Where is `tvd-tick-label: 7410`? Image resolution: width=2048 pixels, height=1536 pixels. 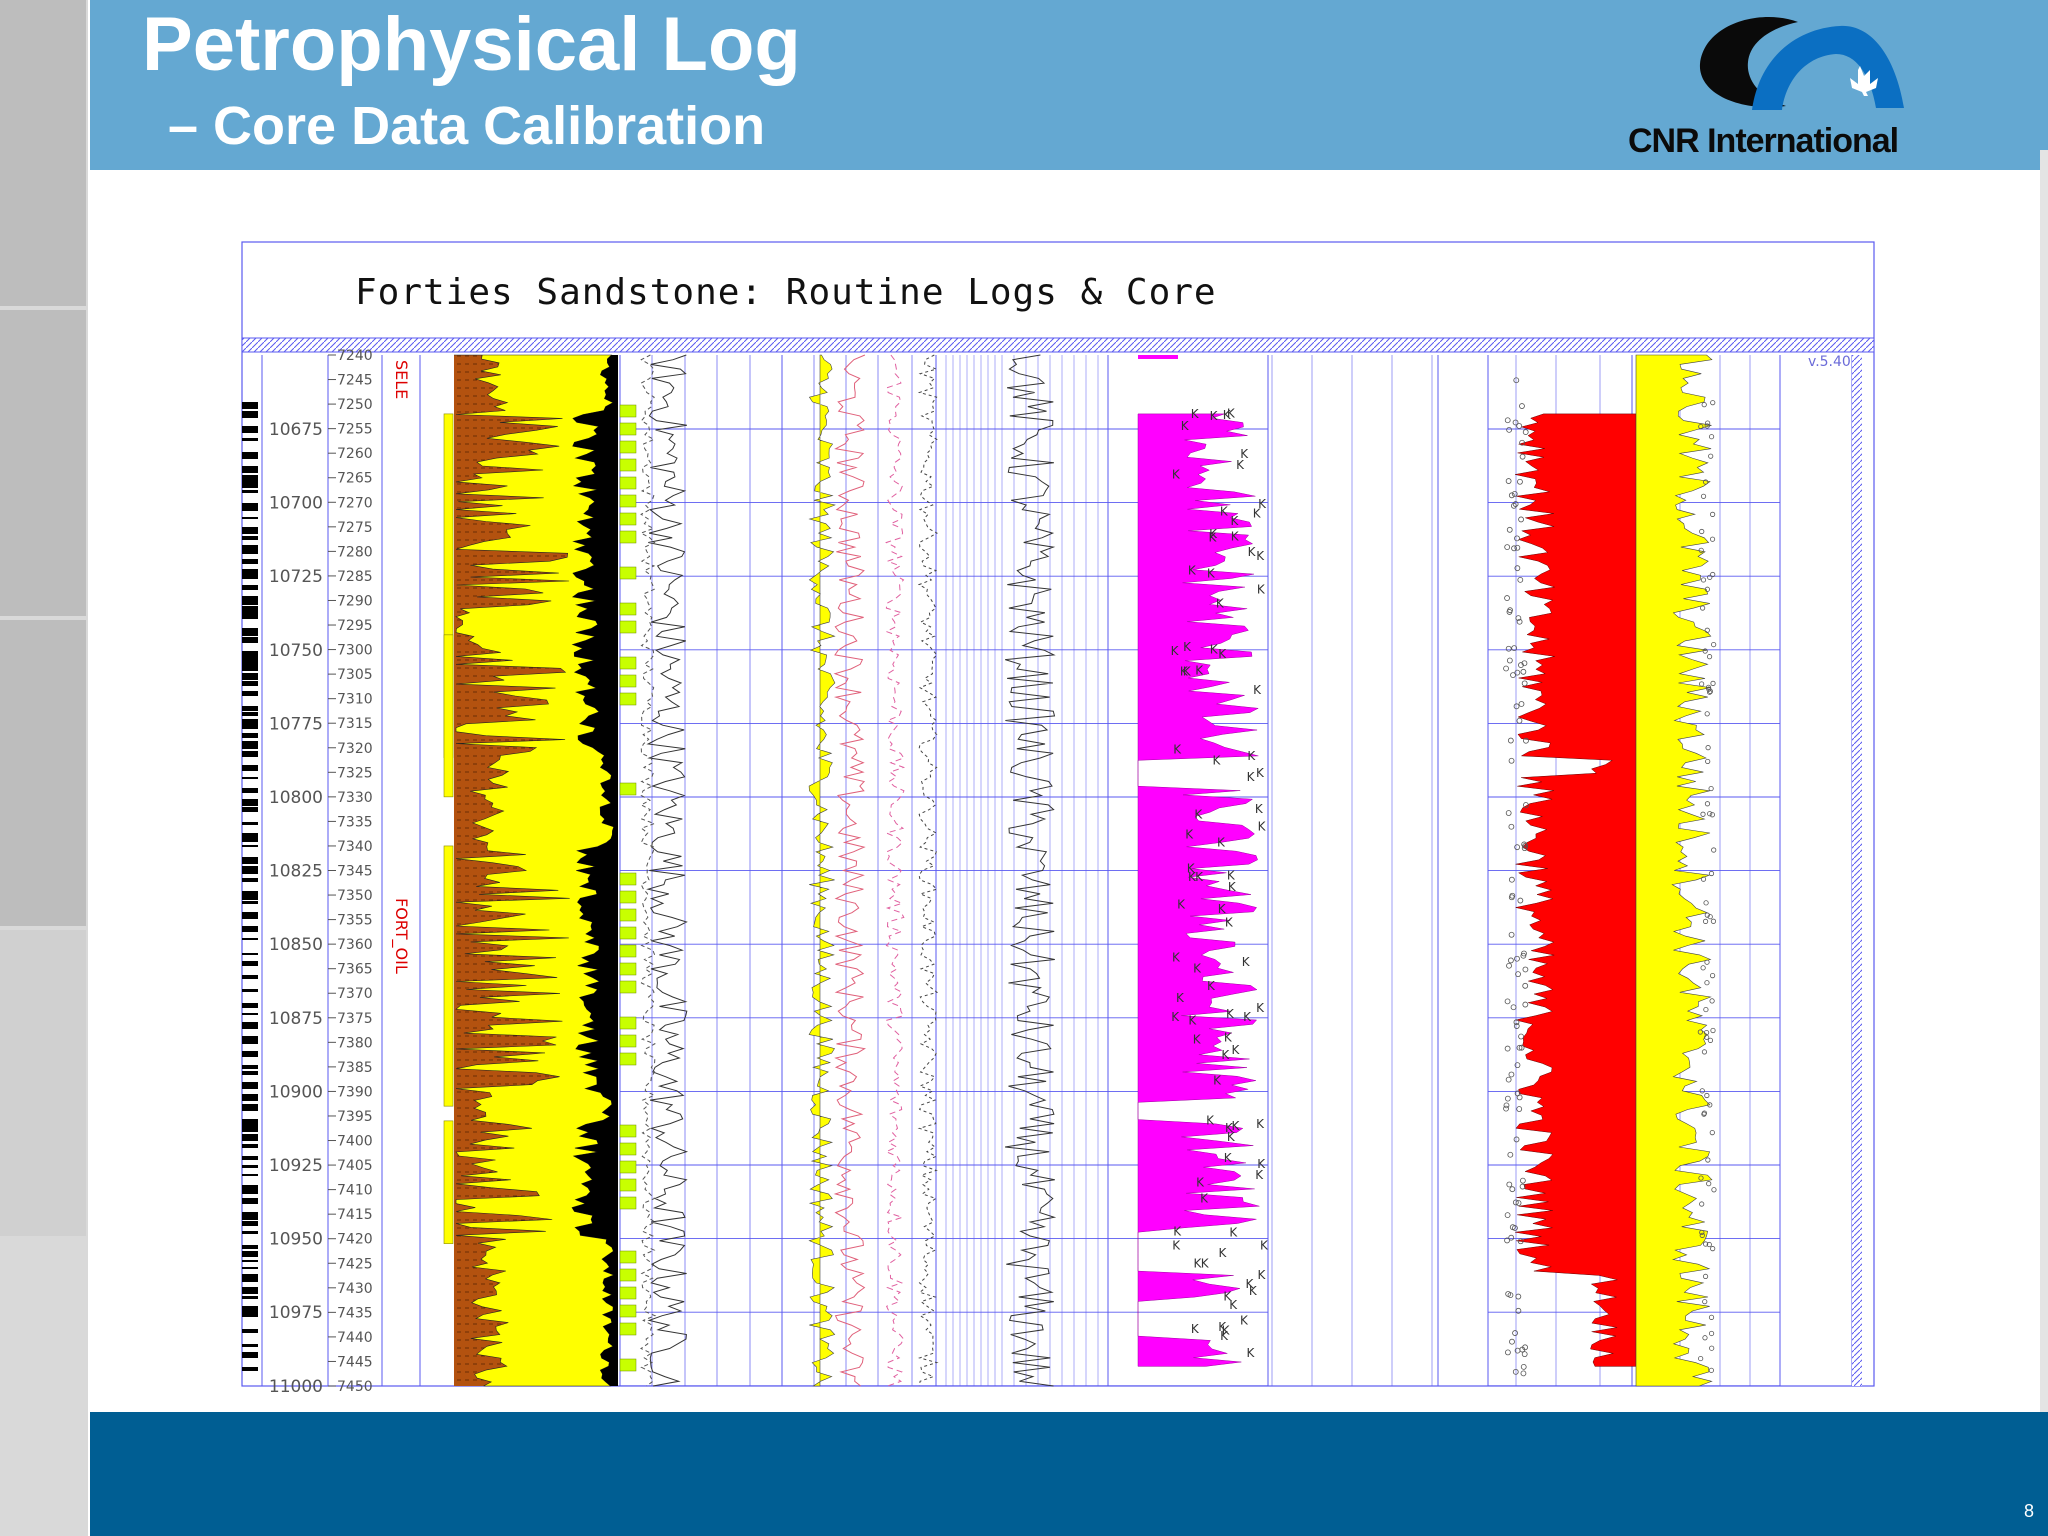 tvd-tick-label: 7410 is located at coordinates (355, 1191).